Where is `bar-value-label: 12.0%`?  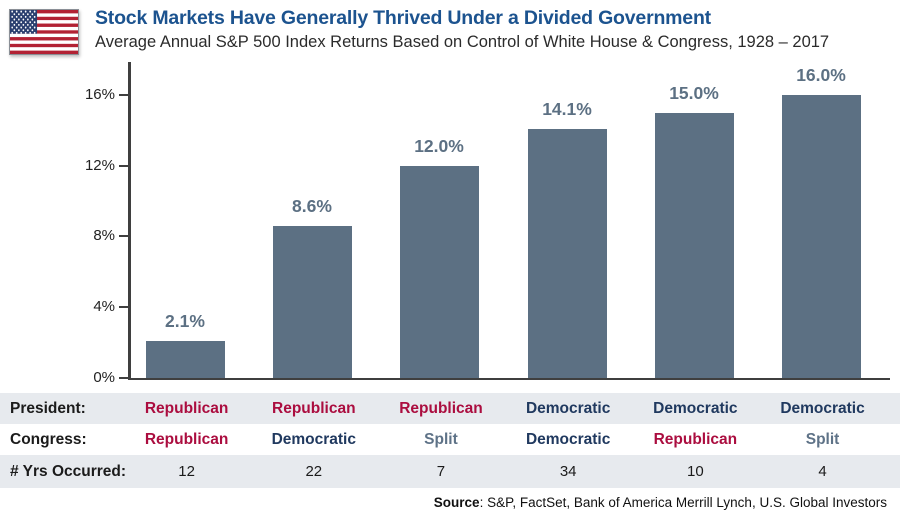
bar-value-label: 12.0% is located at coordinates (439, 146).